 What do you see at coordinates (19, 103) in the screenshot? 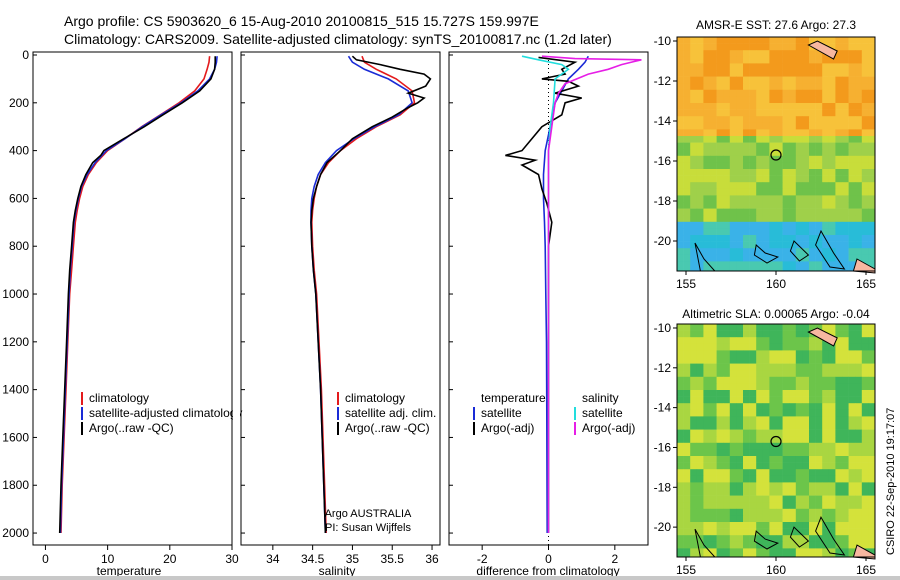
I see `y-tick-label: 200` at bounding box center [19, 103].